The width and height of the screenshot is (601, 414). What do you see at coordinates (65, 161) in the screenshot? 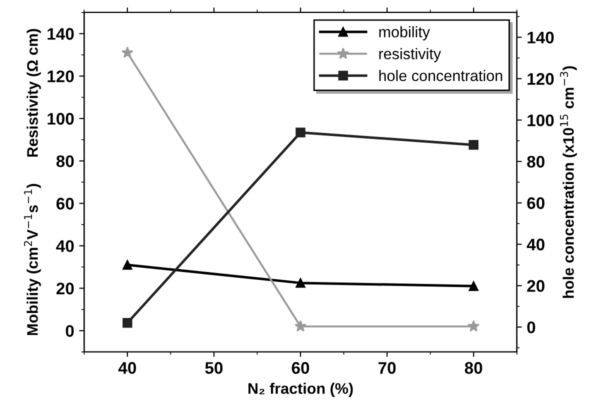
I see `y-tick-label: 80` at bounding box center [65, 161].